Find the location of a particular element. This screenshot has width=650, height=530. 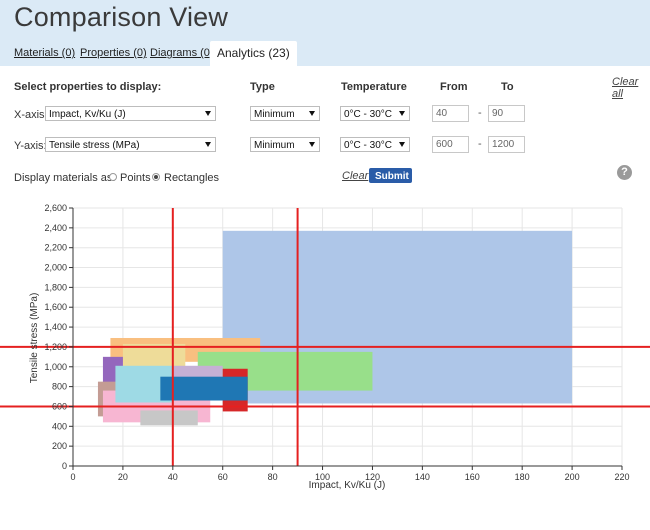

type-header: Type is located at coordinates (262, 87).